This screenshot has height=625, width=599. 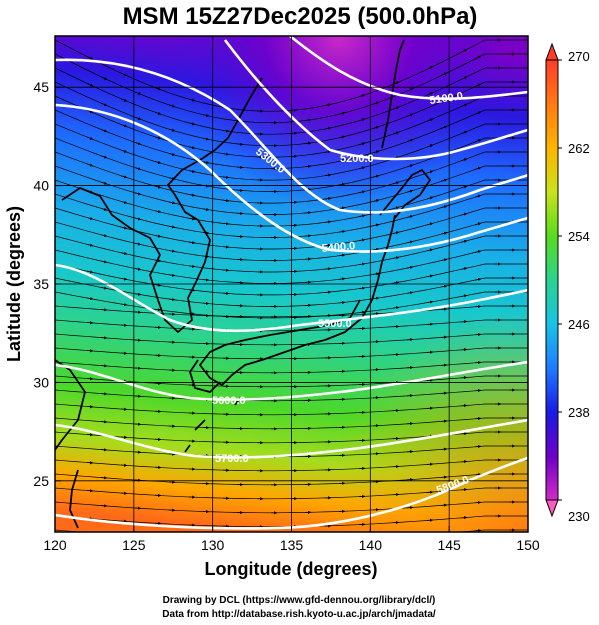 I want to click on contour-label: 5600.0, so click(x=229, y=401).